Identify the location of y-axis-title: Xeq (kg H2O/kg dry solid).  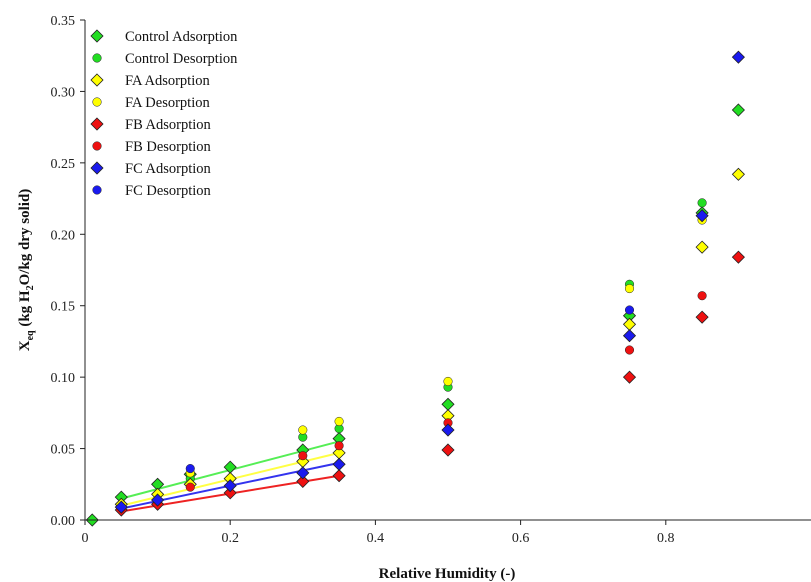
(26, 270).